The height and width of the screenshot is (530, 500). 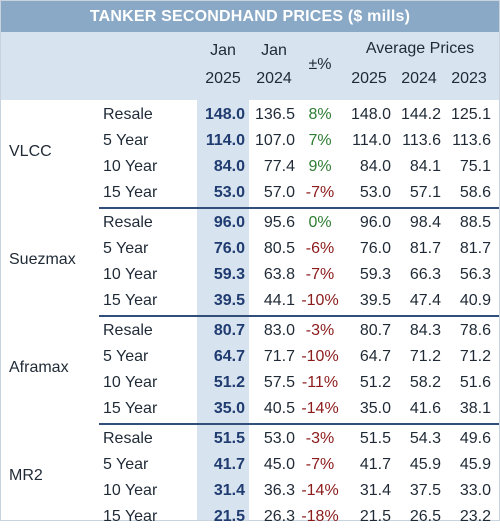 What do you see at coordinates (320, 248) in the screenshot?
I see `value-pct-change: -6%` at bounding box center [320, 248].